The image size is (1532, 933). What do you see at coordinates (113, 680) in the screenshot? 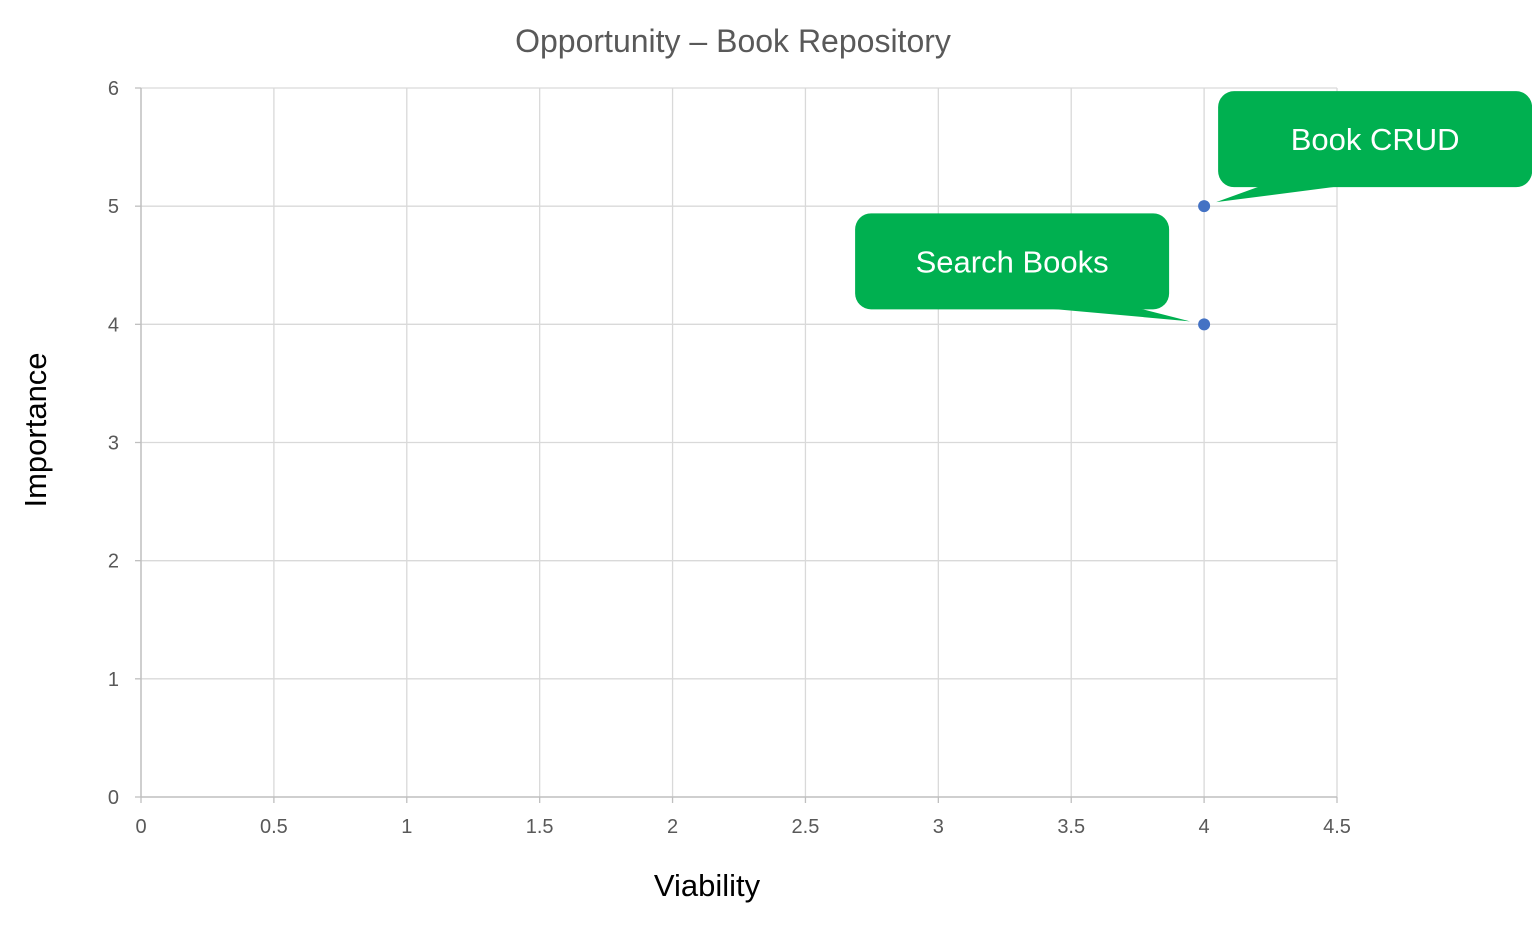
I see `y-tick-label: 1` at bounding box center [113, 680].